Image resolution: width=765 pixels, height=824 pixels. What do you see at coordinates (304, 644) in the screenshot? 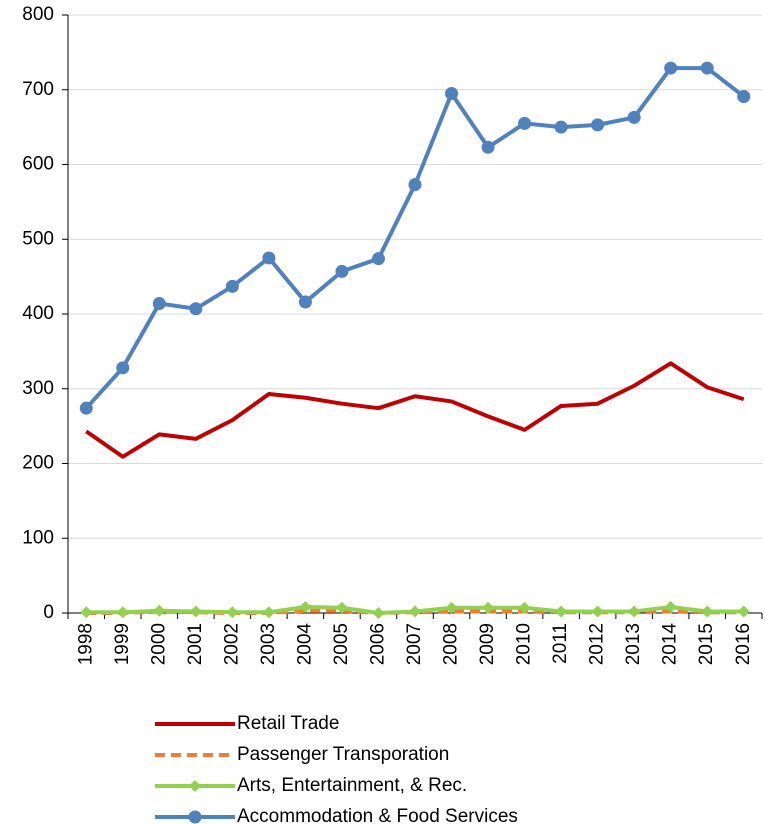
I see `x-tick-label: 2004` at bounding box center [304, 644].